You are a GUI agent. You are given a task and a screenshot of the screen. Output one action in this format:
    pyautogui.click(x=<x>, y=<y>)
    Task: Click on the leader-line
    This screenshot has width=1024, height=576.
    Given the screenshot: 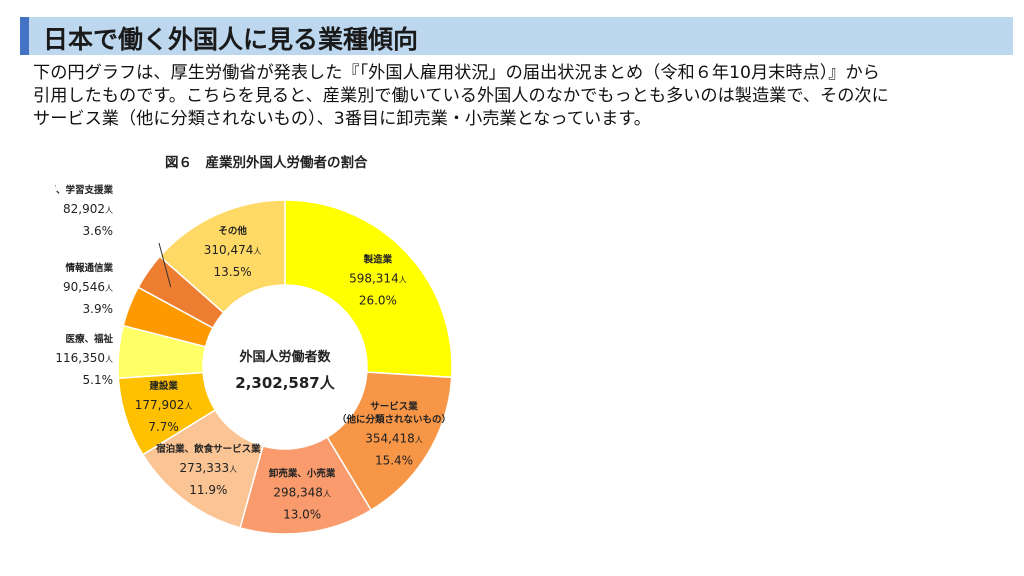 What is the action you would take?
    pyautogui.click(x=165, y=265)
    